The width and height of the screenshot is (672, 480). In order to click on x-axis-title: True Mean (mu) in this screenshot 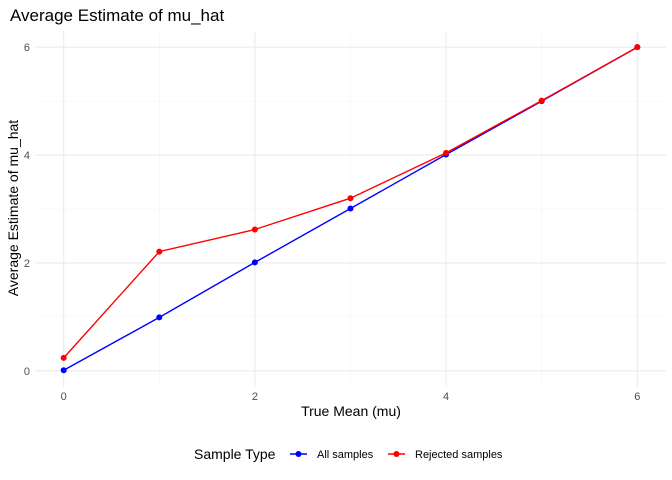, I will do `click(351, 411)`.